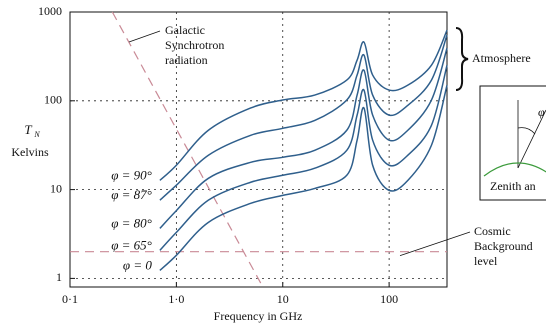  I want to click on y-axis-unit: Kelvins, so click(30, 152).